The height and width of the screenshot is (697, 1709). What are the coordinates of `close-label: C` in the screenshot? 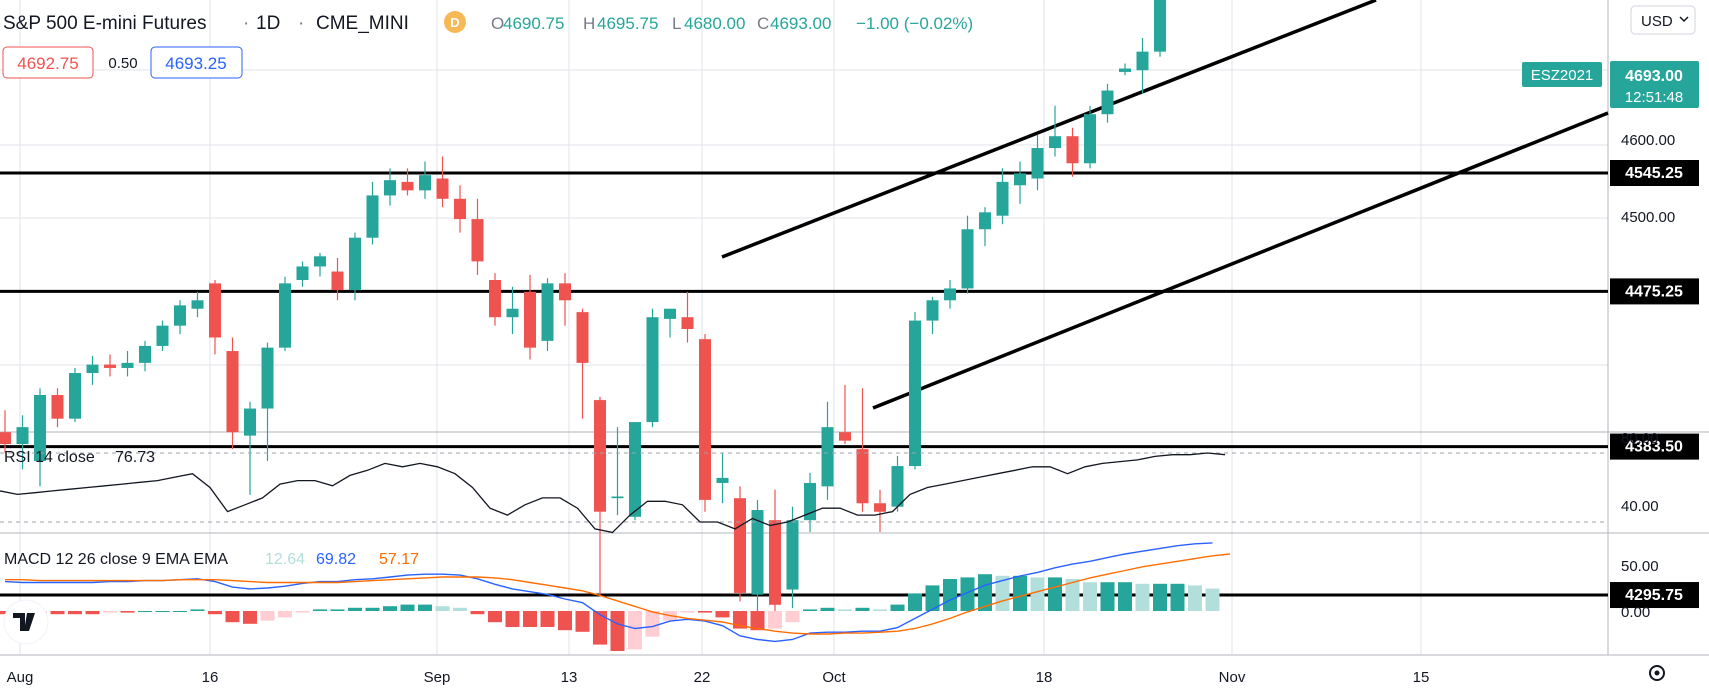 It's located at (763, 23).